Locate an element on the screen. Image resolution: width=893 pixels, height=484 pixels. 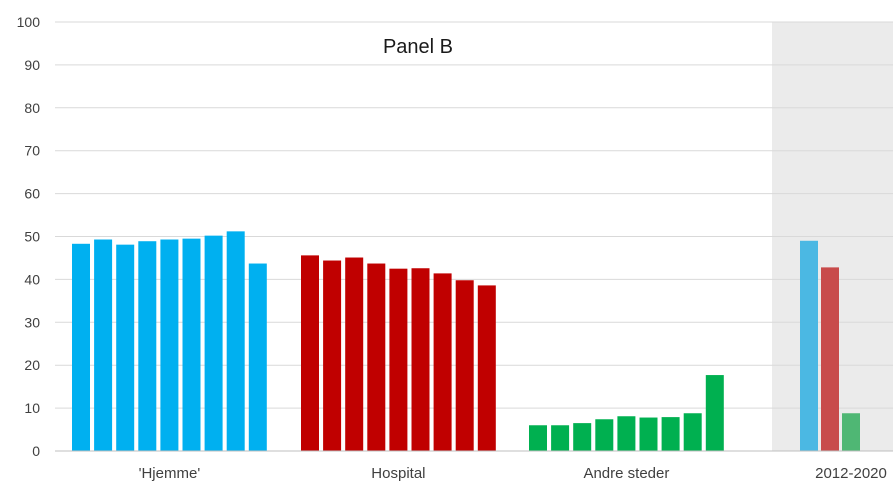
category-label: 2012-2020 is located at coordinates (851, 473).